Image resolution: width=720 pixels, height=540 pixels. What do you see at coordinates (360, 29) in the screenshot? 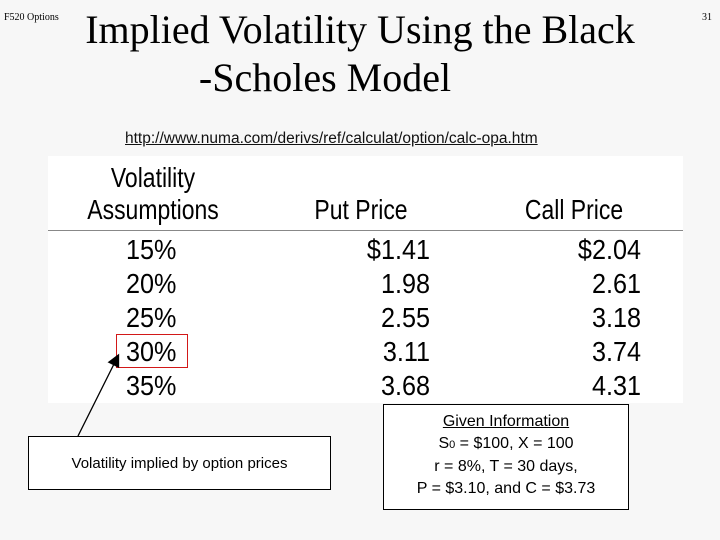
I see `title-line-1: Implied Volatility Using the Black` at bounding box center [360, 29].